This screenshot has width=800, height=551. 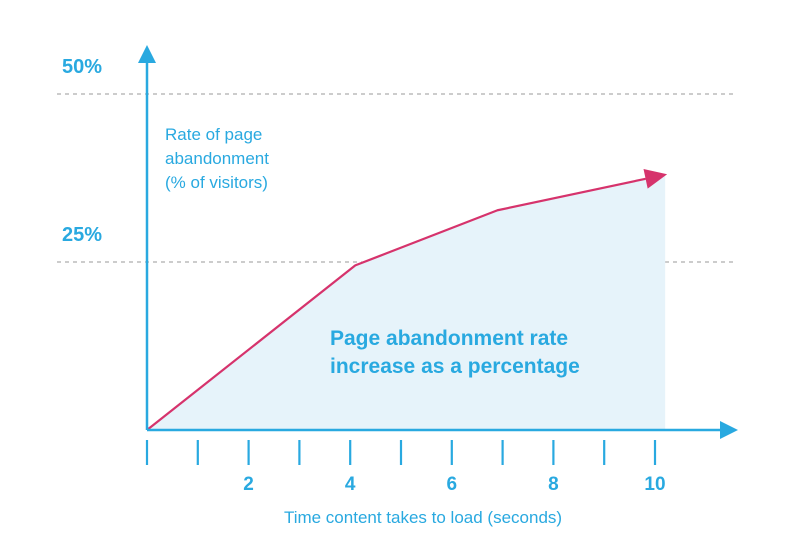 I want to click on series-arrow-head, so click(x=655, y=179).